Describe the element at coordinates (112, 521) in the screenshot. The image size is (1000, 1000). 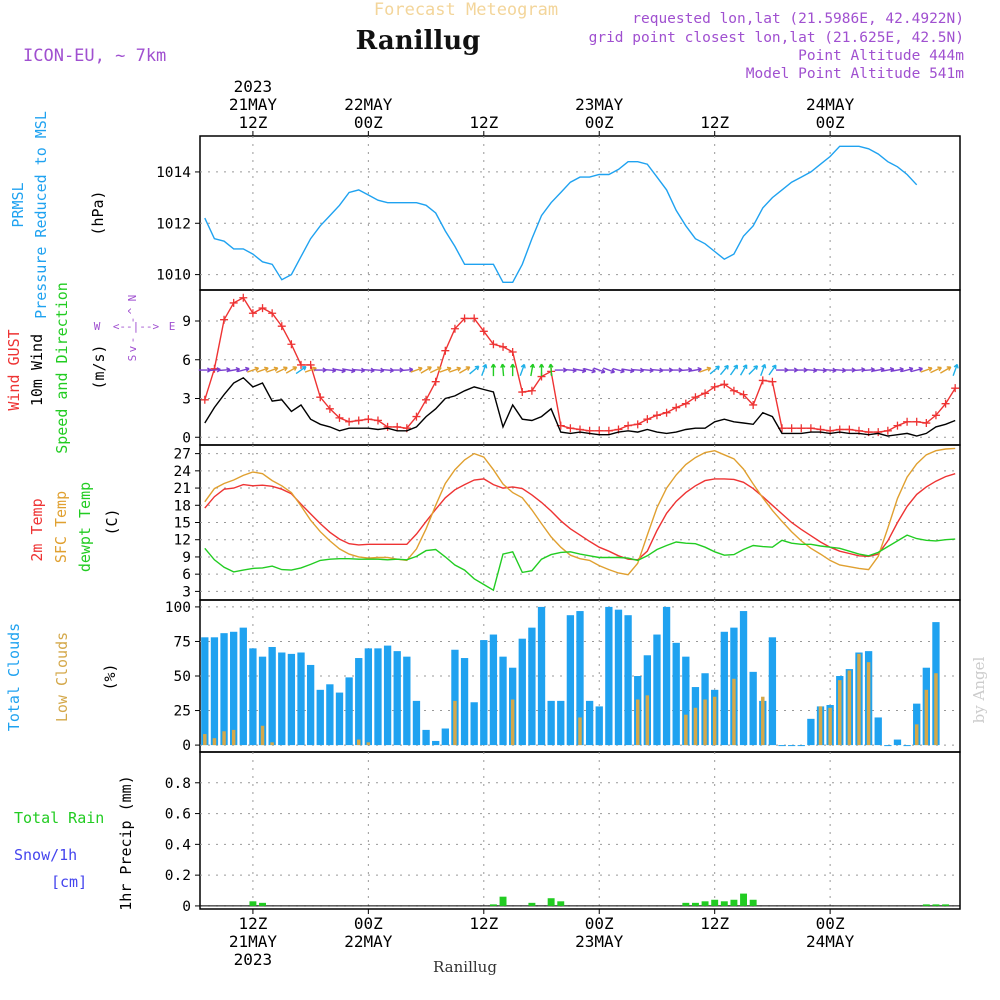
I see `temp-ylabel: (C)` at that location.